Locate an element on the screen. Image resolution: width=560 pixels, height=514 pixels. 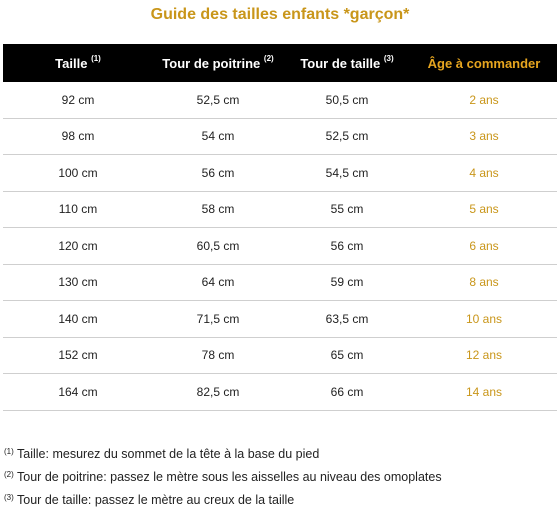
header-taille: Taille (1) is located at coordinates (78, 62).